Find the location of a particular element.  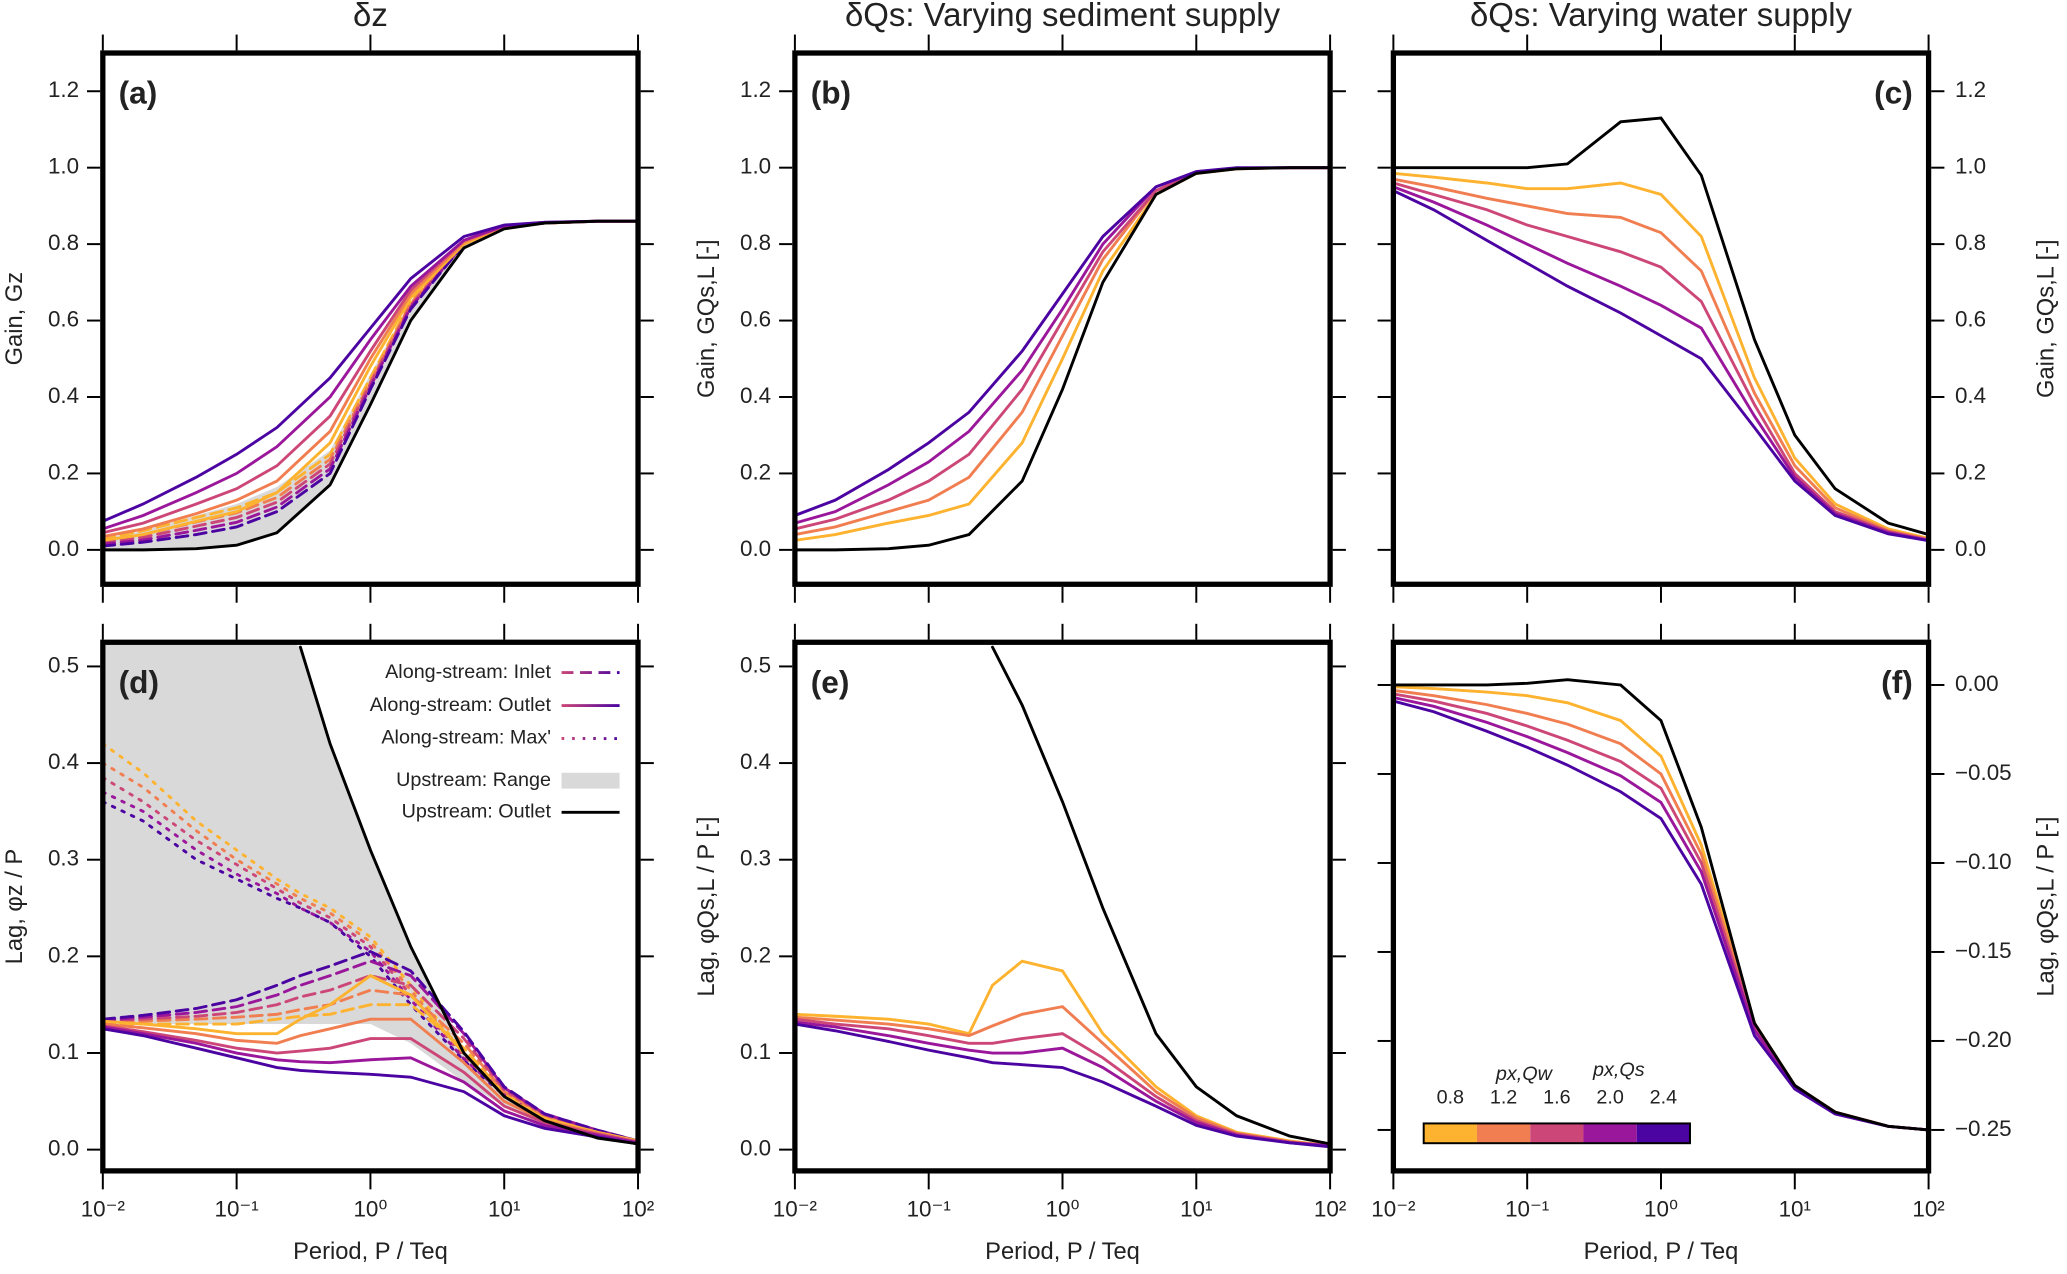

y-tick-label: 1.0 is located at coordinates (63, 166).